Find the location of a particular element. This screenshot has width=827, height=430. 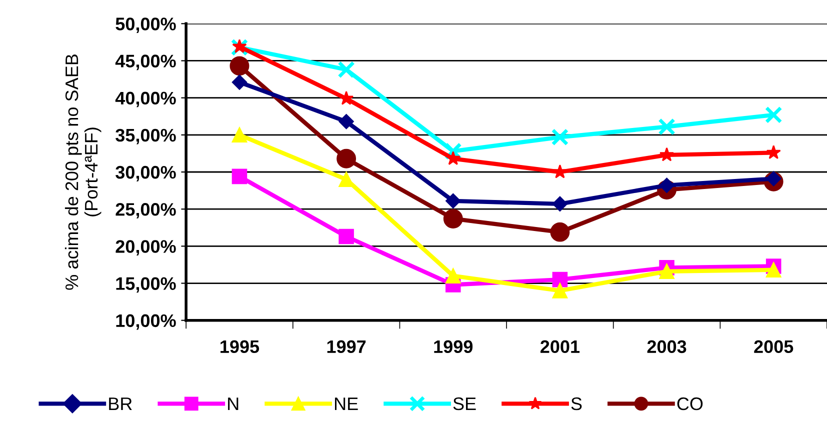

legend-label: NE is located at coordinates (346, 404).